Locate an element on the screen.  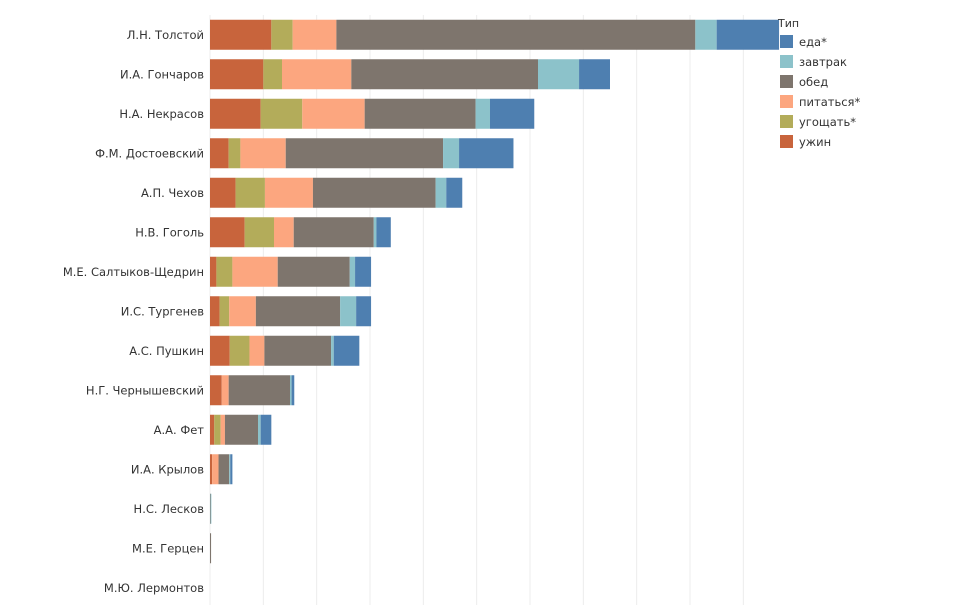
legend-item-label: питаться* is located at coordinates (829, 102).